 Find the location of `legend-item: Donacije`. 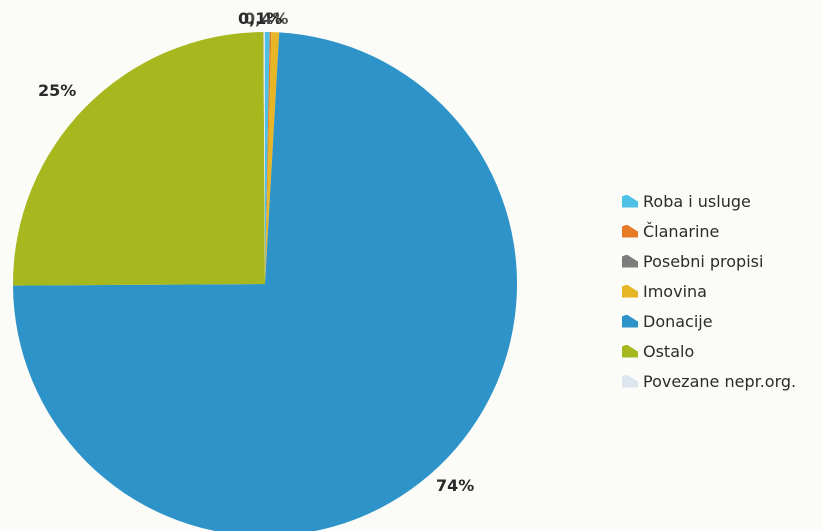

legend-item: Donacije is located at coordinates (709, 321).